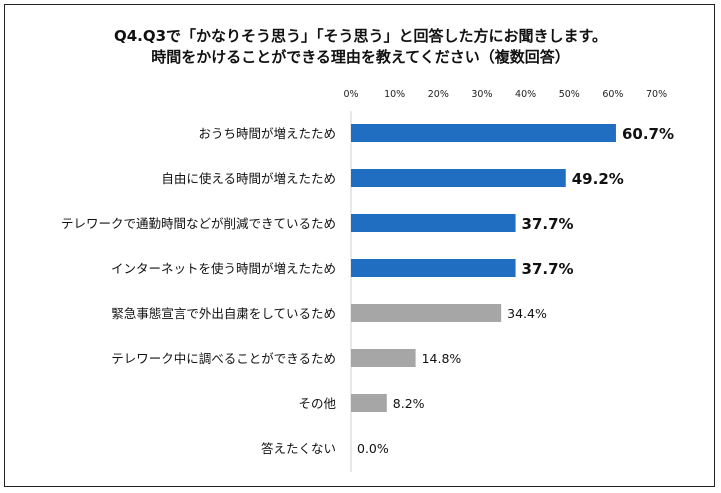  What do you see at coordinates (438, 94) in the screenshot?
I see `x-tick-label: 20%` at bounding box center [438, 94].